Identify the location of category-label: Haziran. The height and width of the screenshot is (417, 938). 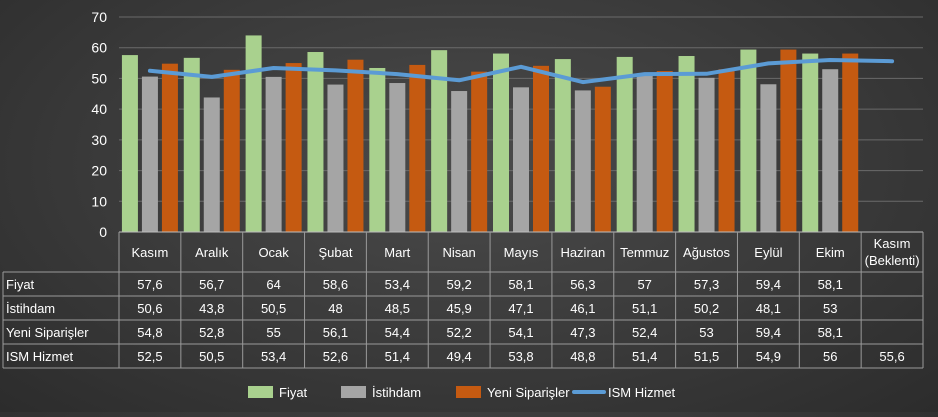
(582, 252).